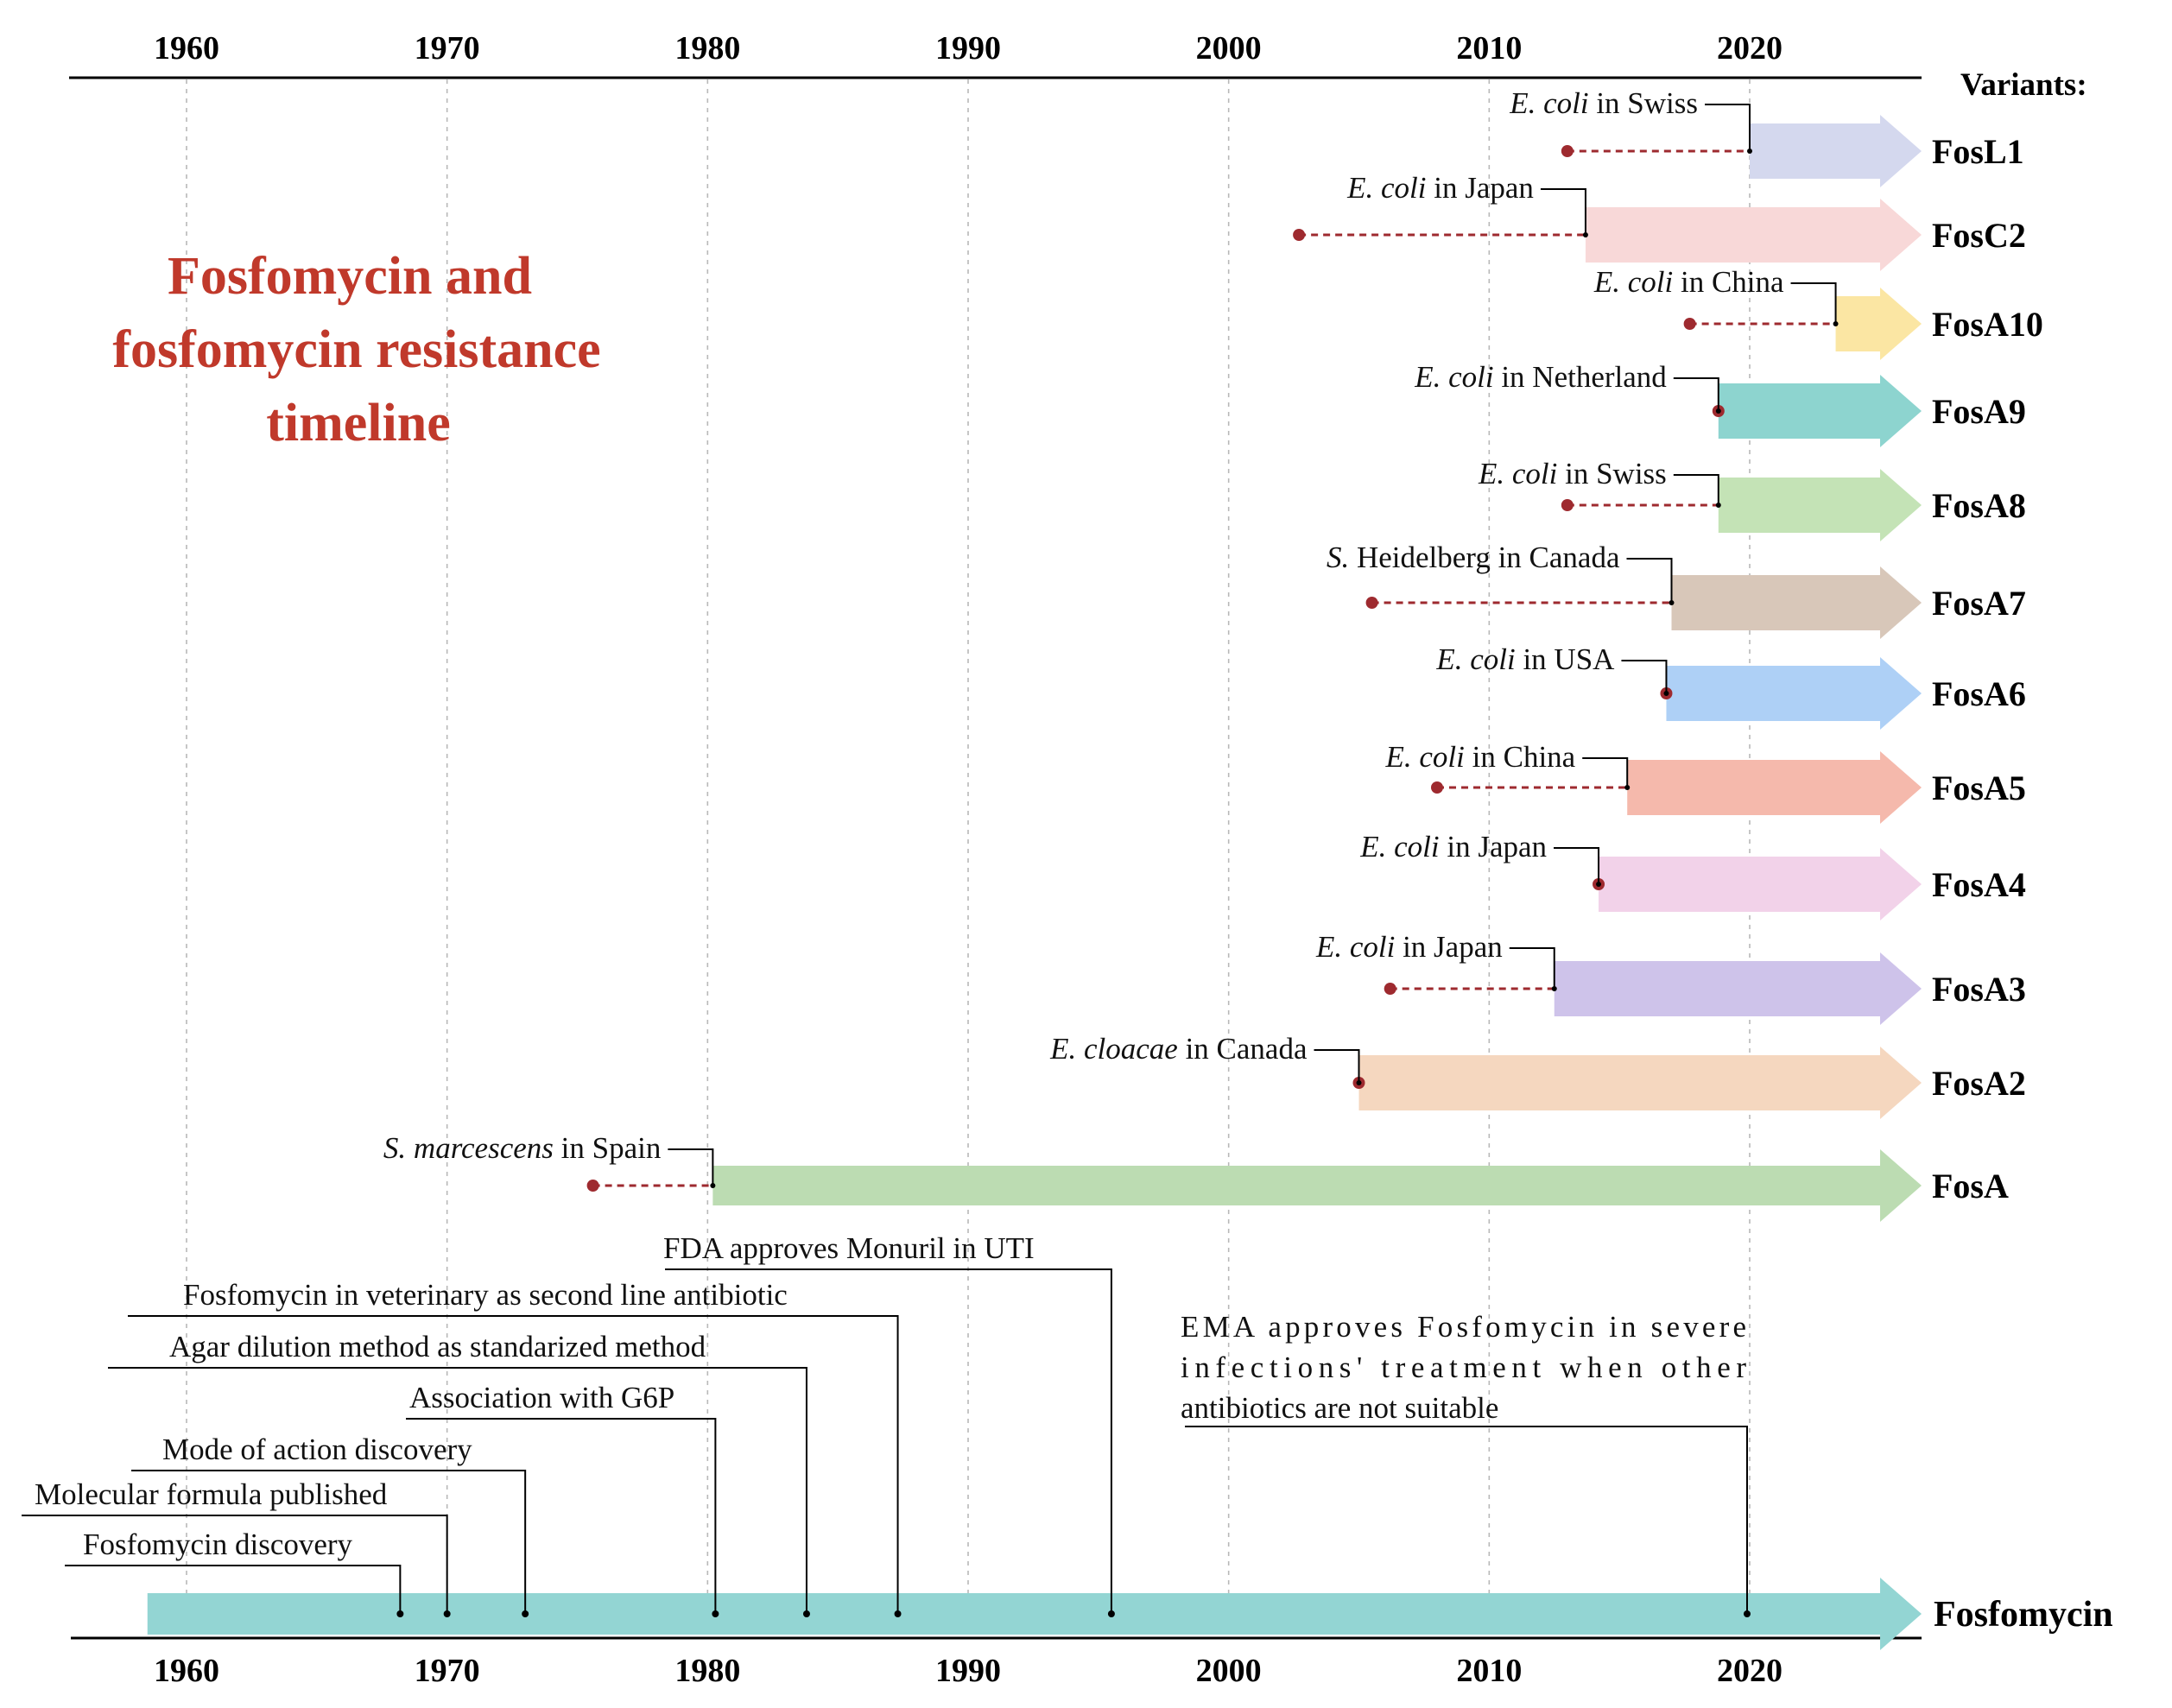  What do you see at coordinates (541, 1397) in the screenshot?
I see `milestone-label: Association with G6P` at bounding box center [541, 1397].